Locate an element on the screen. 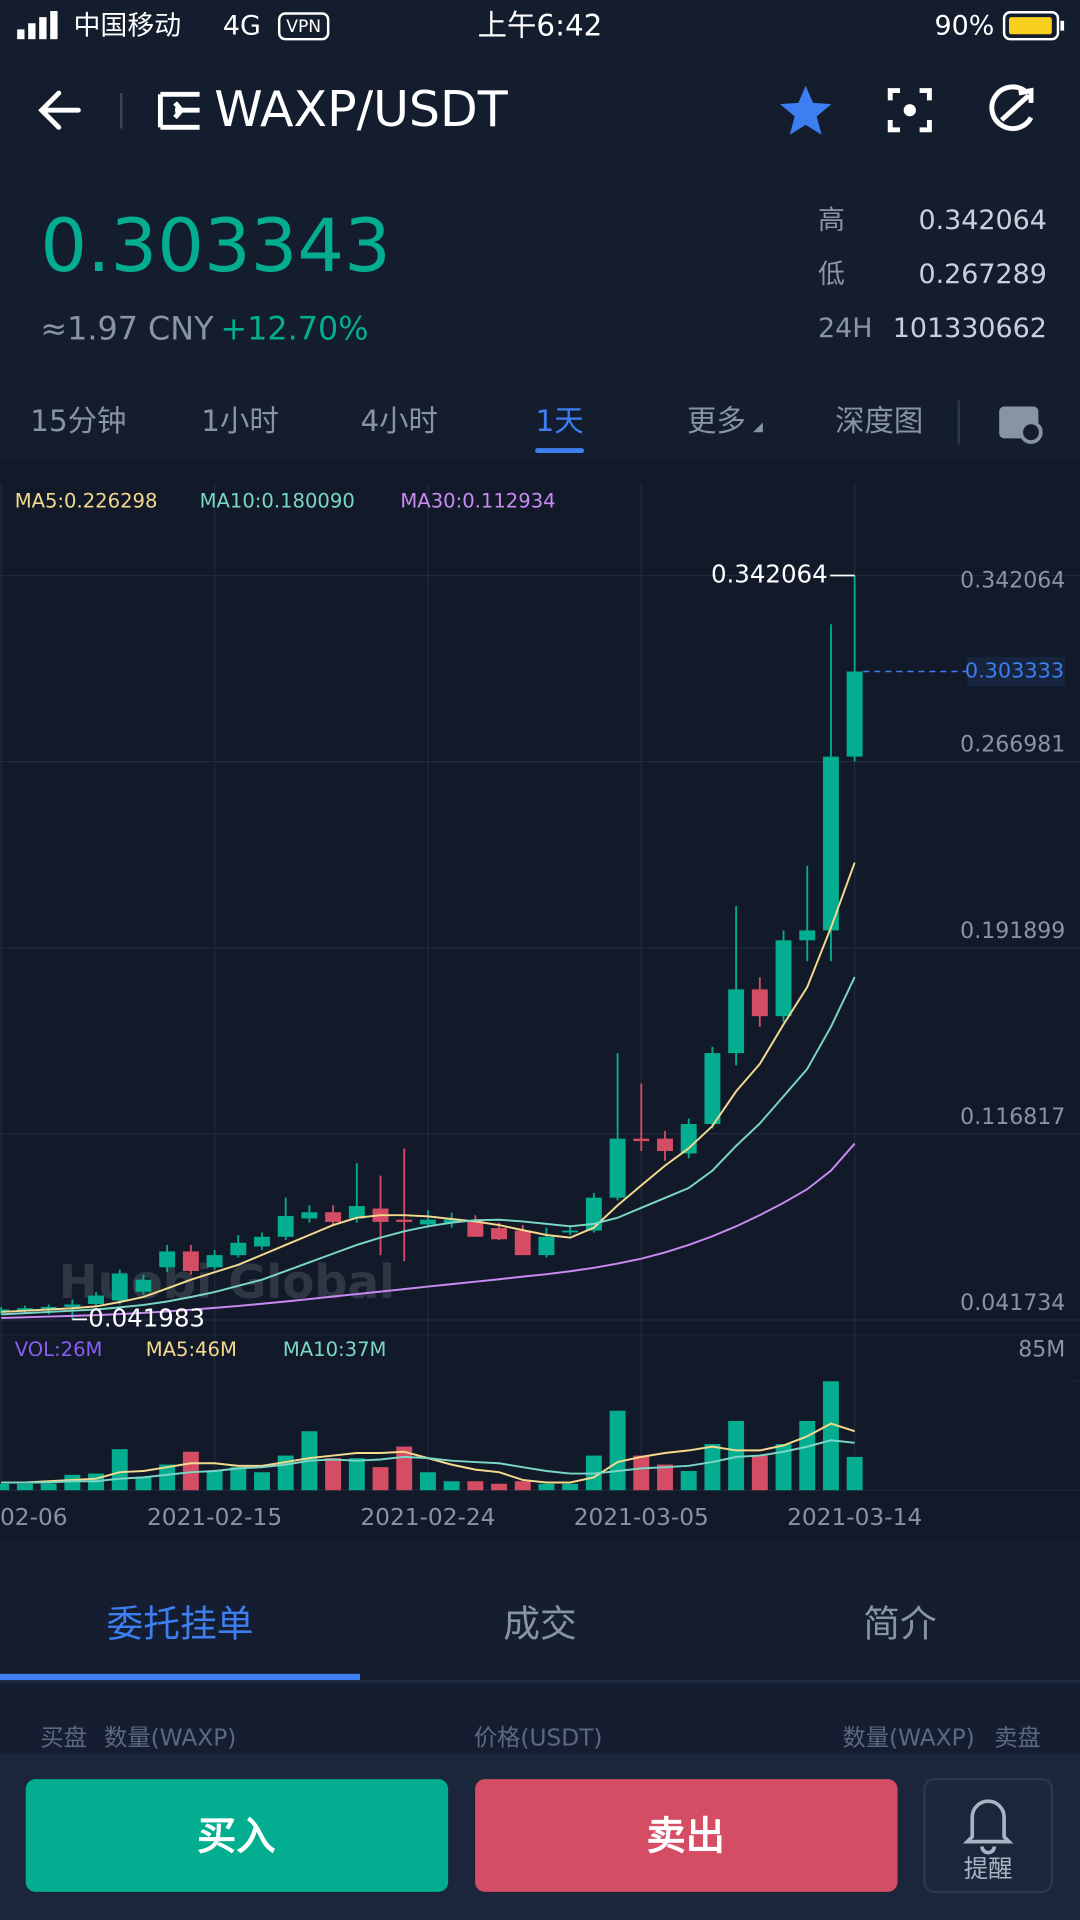 Image resolution: width=1080 pixels, height=1920 pixels. period-tab: 15分钟 is located at coordinates (78, 421).